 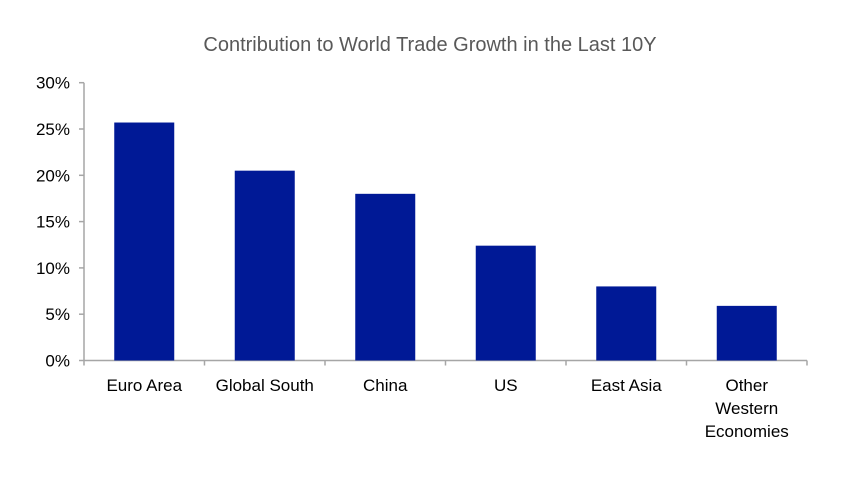 What do you see at coordinates (747, 431) in the screenshot?
I see `x-tick-label: Economies` at bounding box center [747, 431].